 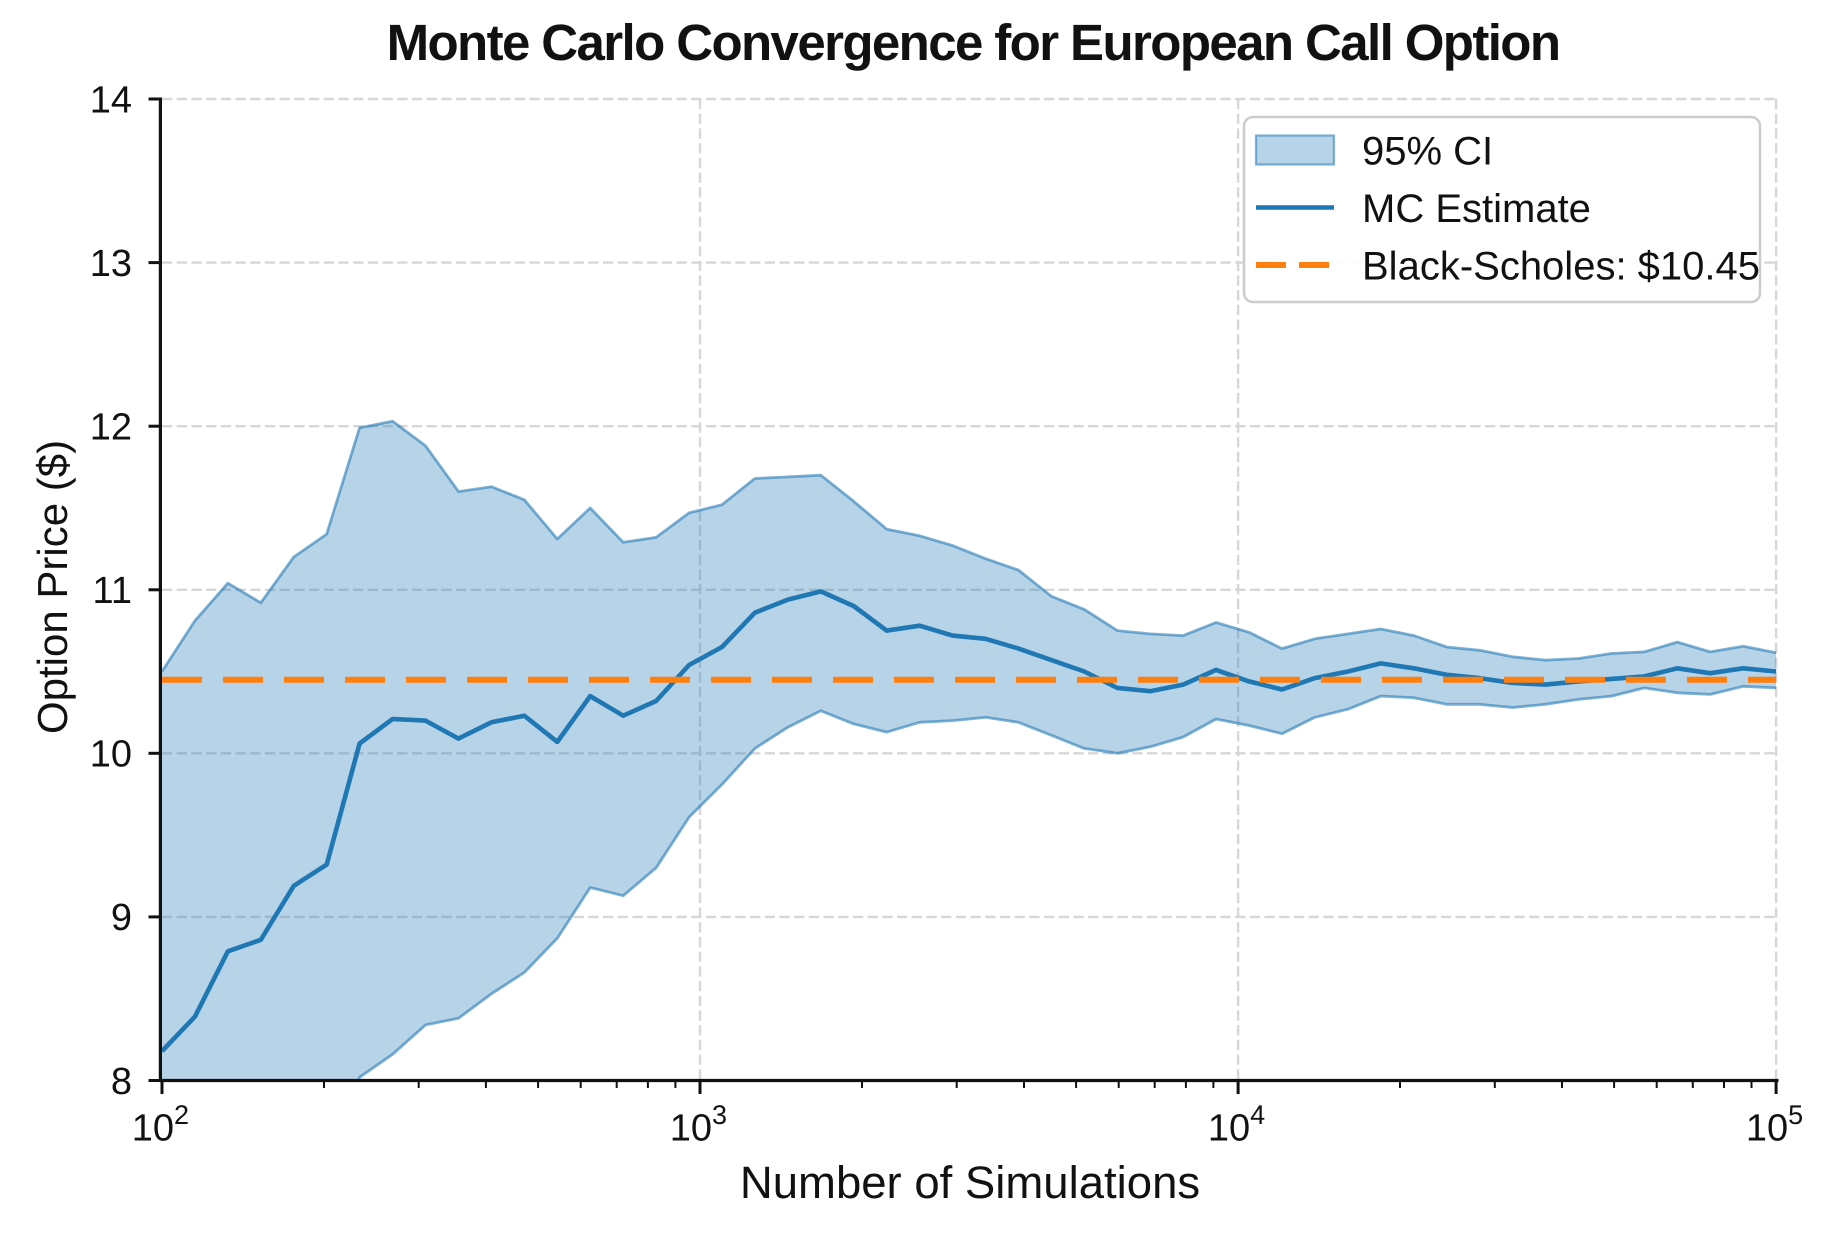 What do you see at coordinates (111, 428) in the screenshot?
I see `svg-text: 12` at bounding box center [111, 428].